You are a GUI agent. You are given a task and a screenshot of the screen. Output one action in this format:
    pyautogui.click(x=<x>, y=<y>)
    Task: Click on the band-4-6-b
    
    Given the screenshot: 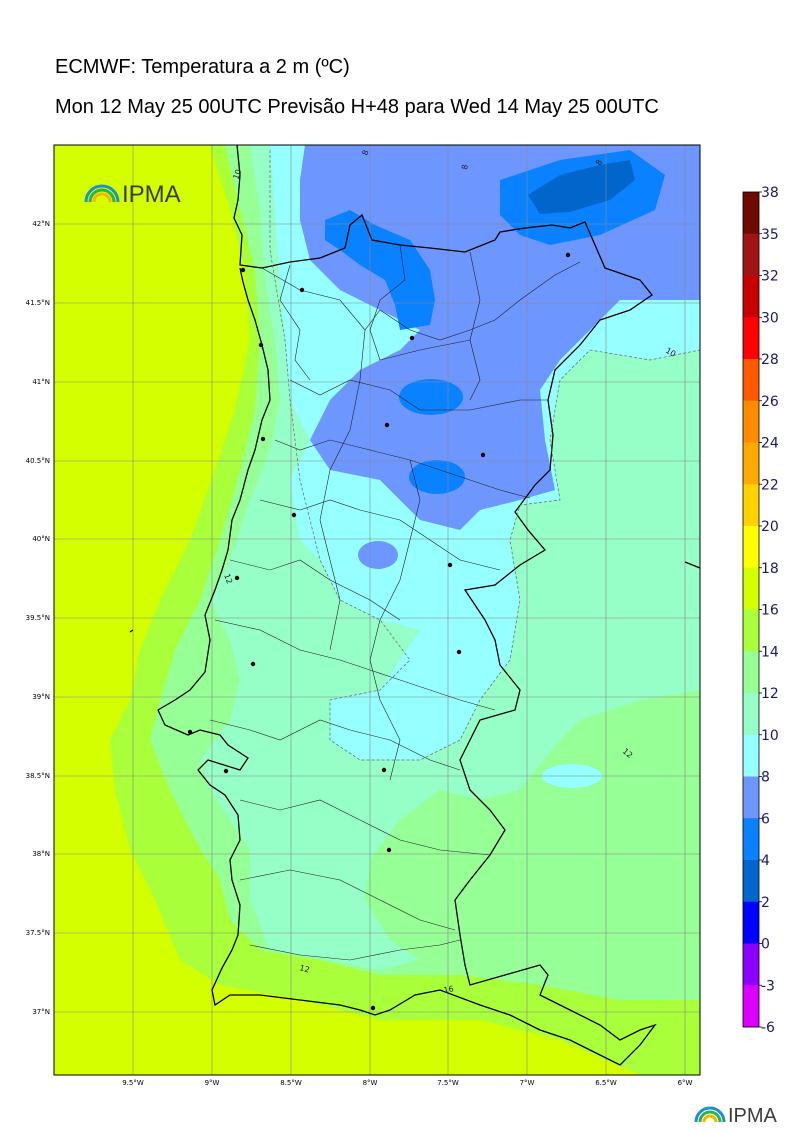 What is the action you would take?
    pyautogui.click(x=380, y=270)
    